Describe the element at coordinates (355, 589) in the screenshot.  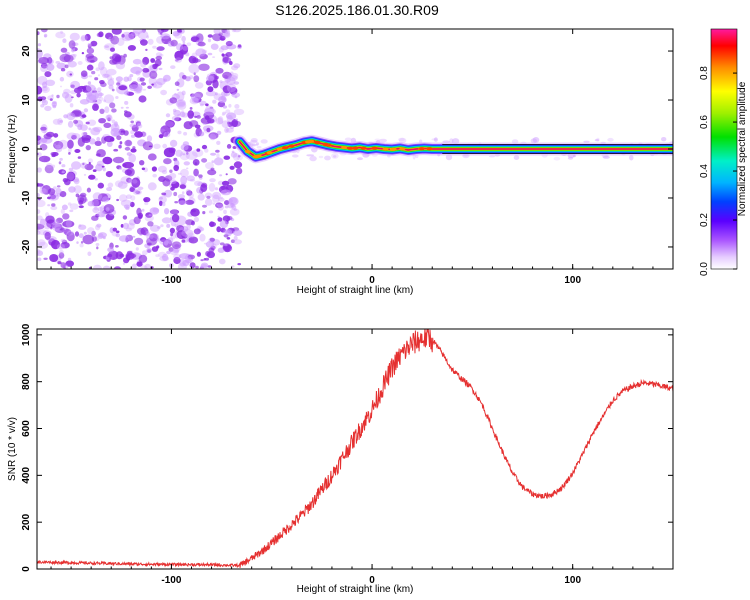
I see `snr-xlabel: Height of straight line (km)` at that location.